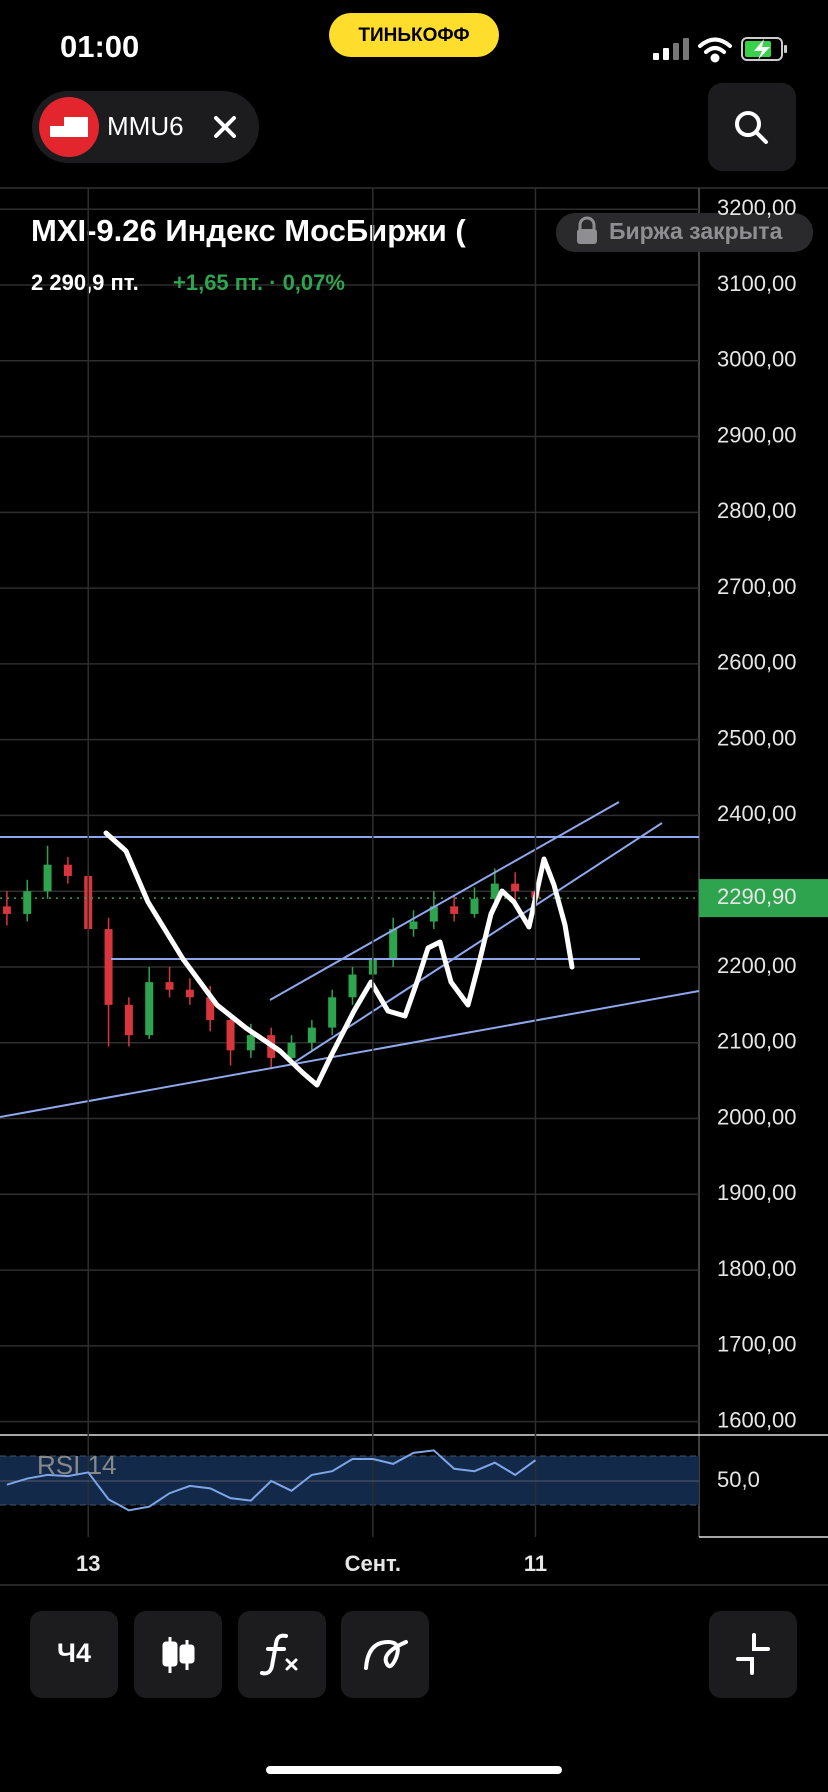  Describe the element at coordinates (757, 207) in the screenshot. I see `y-tick-label: 3200,00` at that location.